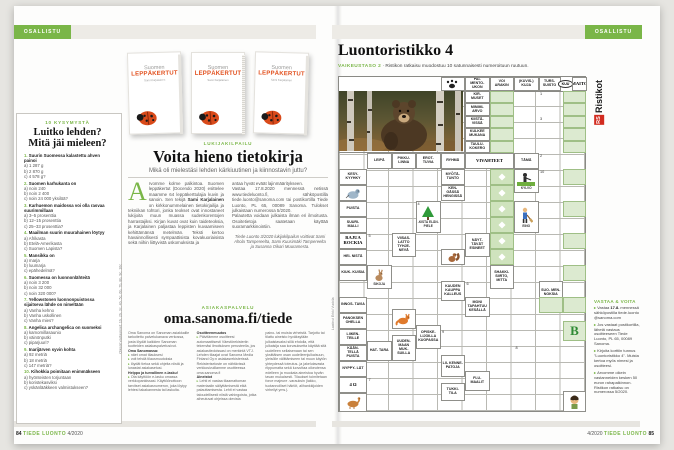  What do you see at coordinates (35, 176) in the screenshot?
I see `answer-option: c) 4 578 g?` at bounding box center [35, 176].